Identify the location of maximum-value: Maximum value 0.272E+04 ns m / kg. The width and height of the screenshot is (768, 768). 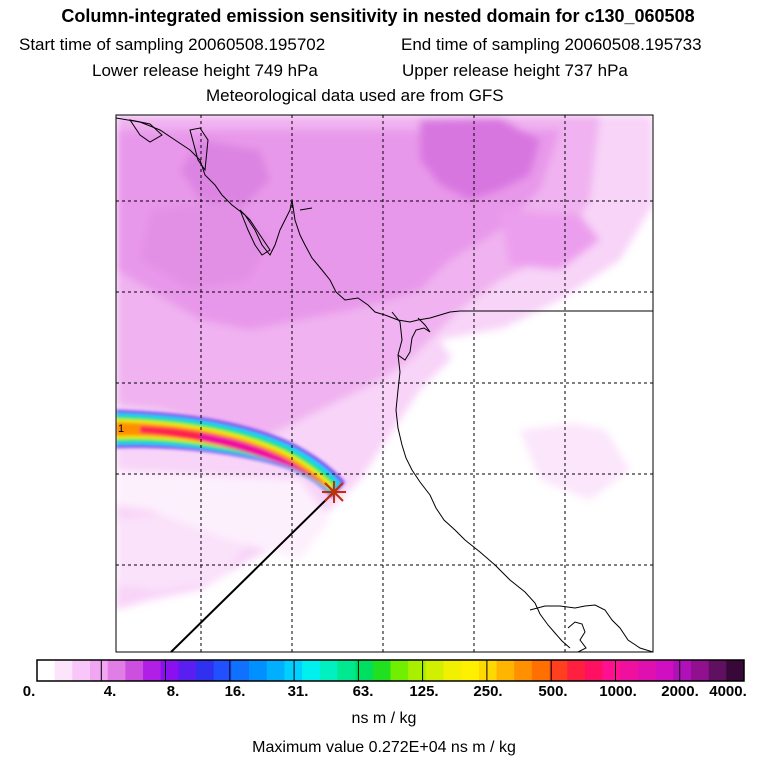
(384, 747).